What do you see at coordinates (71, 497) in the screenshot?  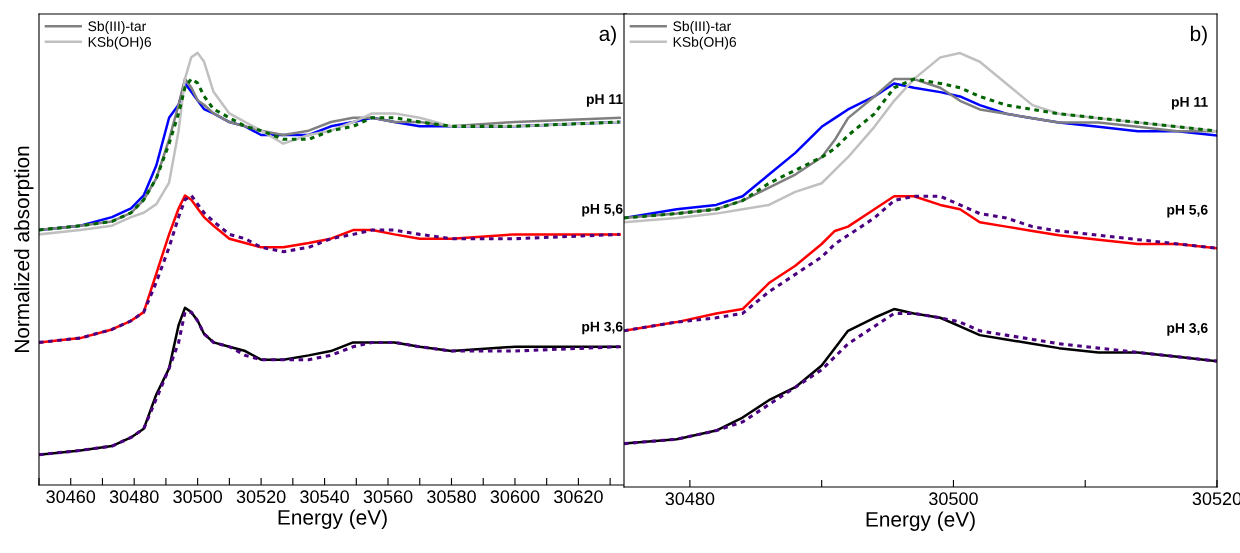 I see `x-tick-label: 30460` at bounding box center [71, 497].